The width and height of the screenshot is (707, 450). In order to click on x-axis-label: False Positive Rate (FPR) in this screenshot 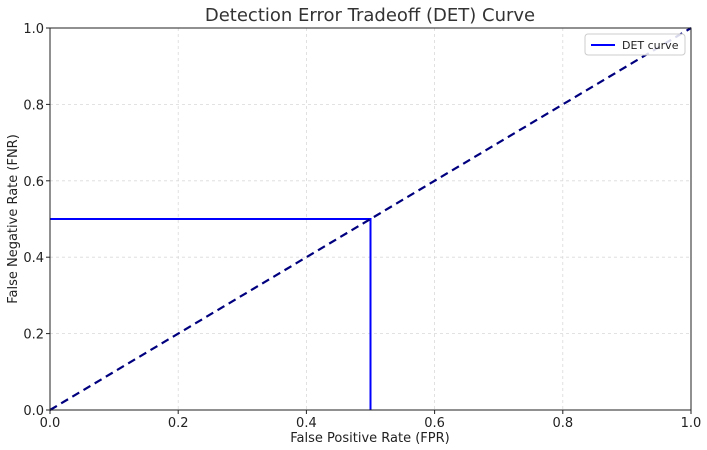, I will do `click(369, 438)`.